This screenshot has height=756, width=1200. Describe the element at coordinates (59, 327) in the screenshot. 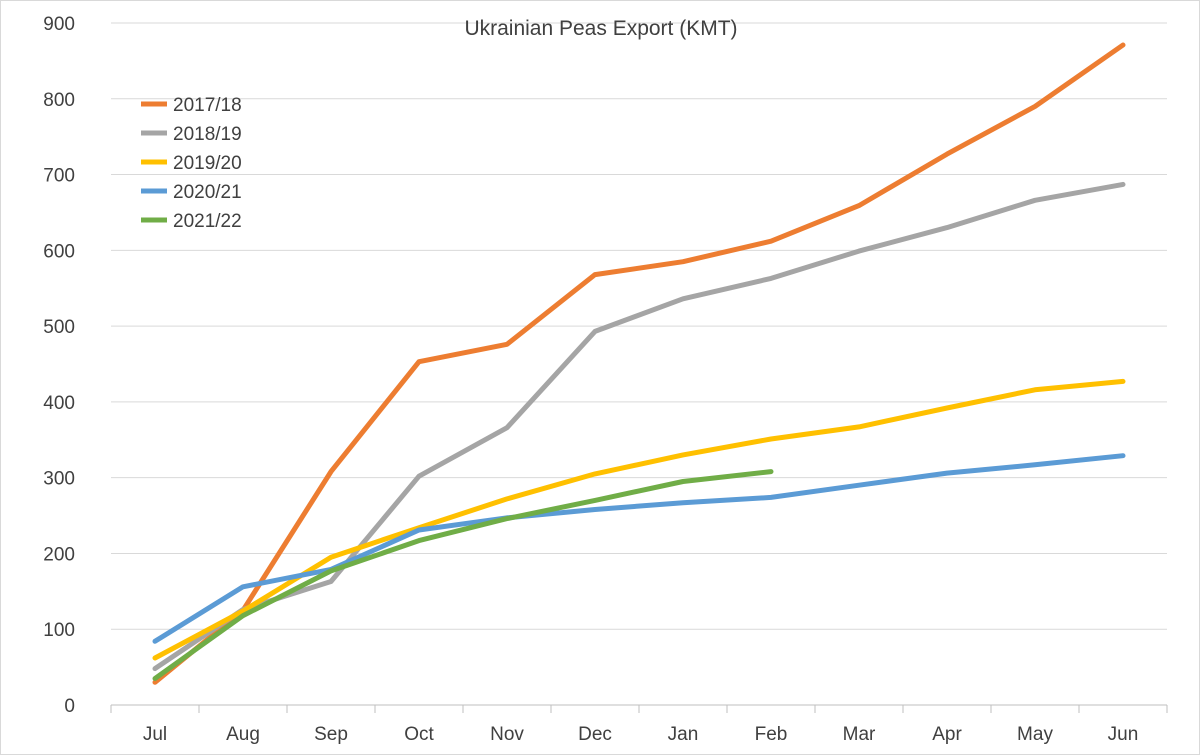

I see `y-tick-label: 500` at that location.